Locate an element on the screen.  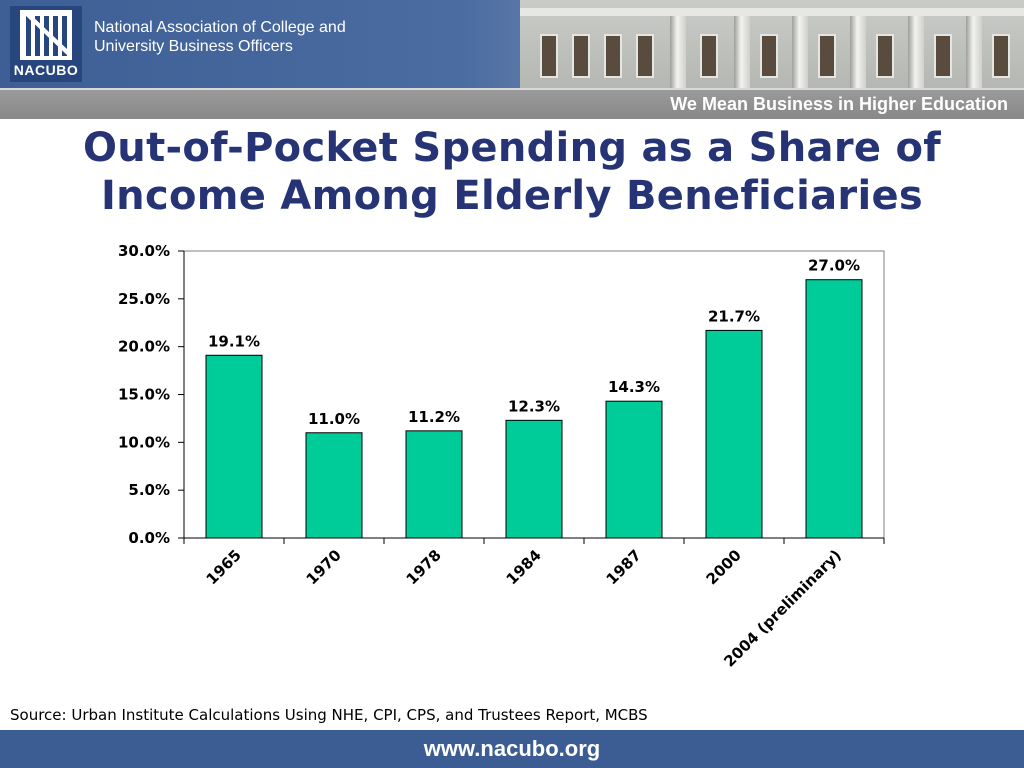
x-tick-label: 1978 is located at coordinates (424, 567).